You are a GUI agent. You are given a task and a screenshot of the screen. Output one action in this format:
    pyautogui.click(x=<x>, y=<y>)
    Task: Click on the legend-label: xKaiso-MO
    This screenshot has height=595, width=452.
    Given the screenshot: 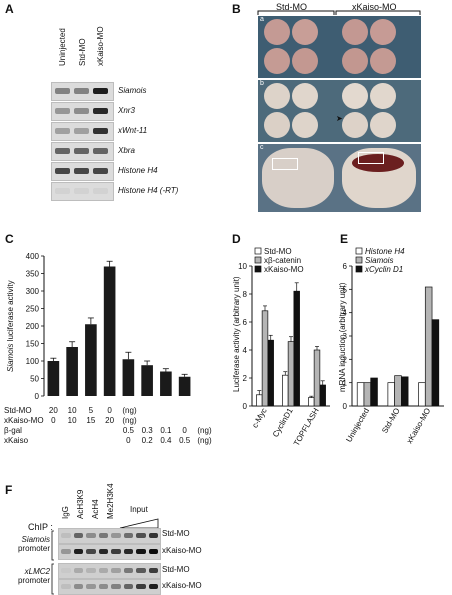 What is the action you would take?
    pyautogui.click(x=284, y=269)
    